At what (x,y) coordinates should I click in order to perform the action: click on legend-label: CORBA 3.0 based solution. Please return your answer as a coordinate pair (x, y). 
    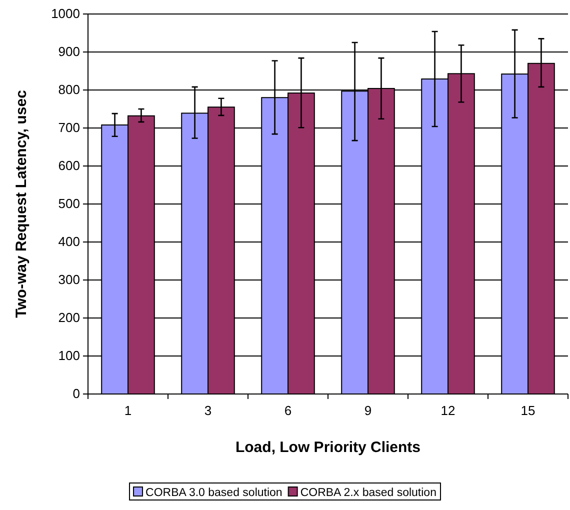
    Looking at the image, I should click on (214, 493).